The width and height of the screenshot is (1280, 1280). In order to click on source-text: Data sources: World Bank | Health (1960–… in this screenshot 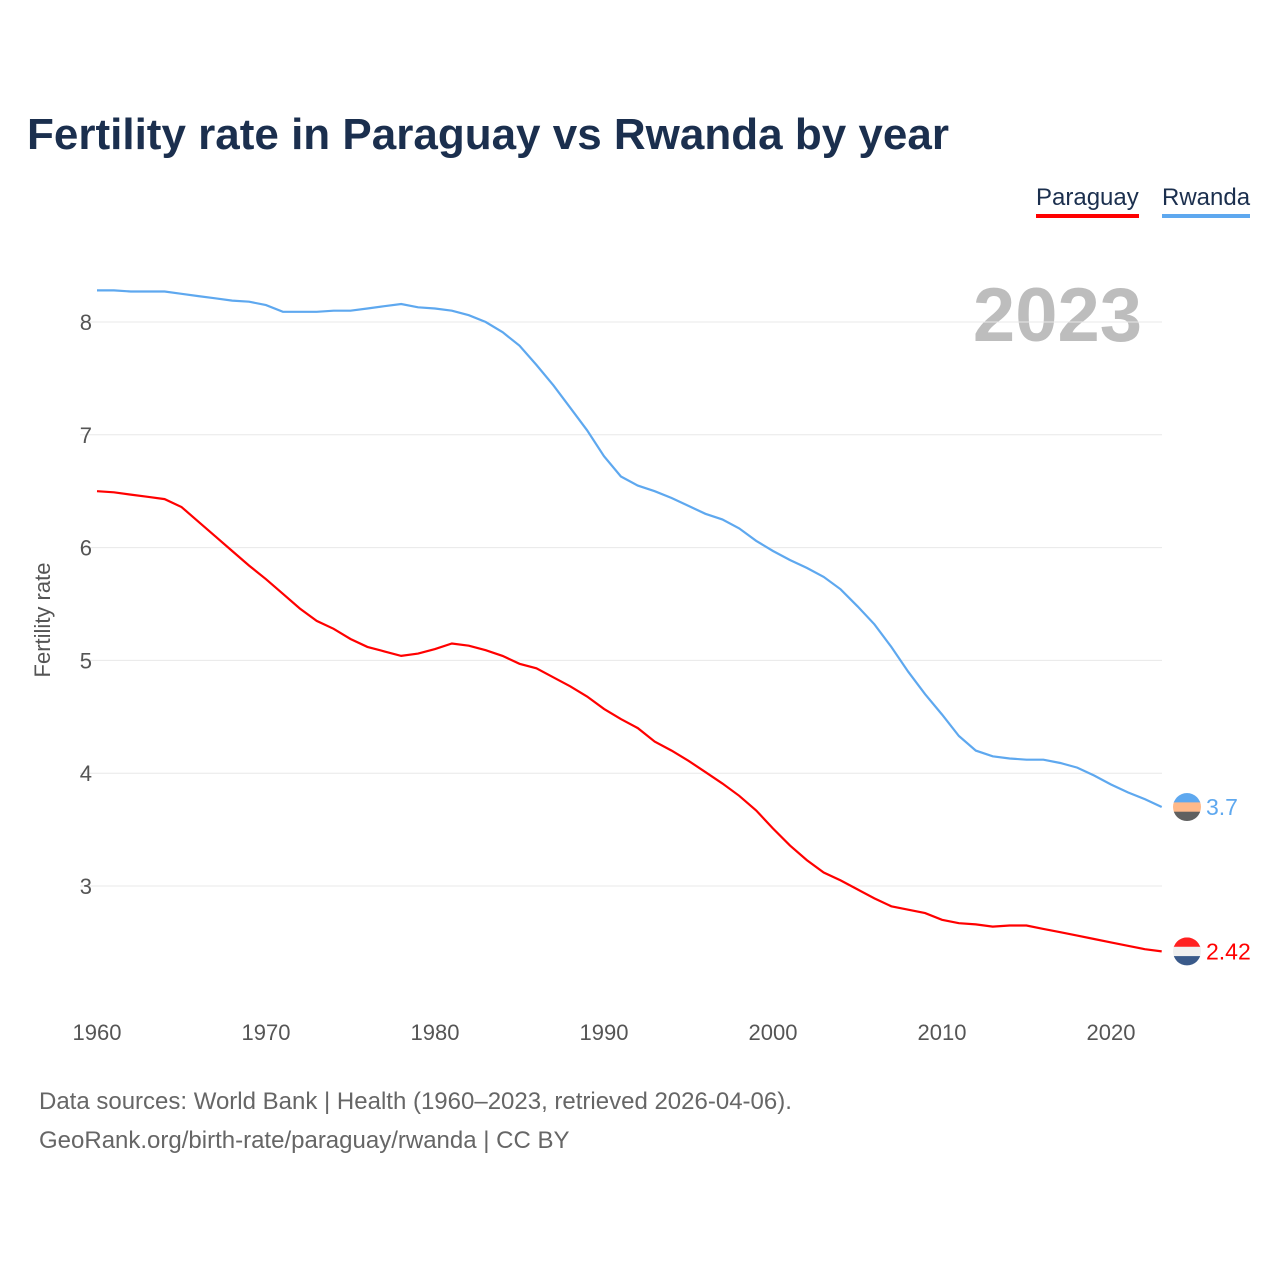, I will do `click(415, 1101)`.